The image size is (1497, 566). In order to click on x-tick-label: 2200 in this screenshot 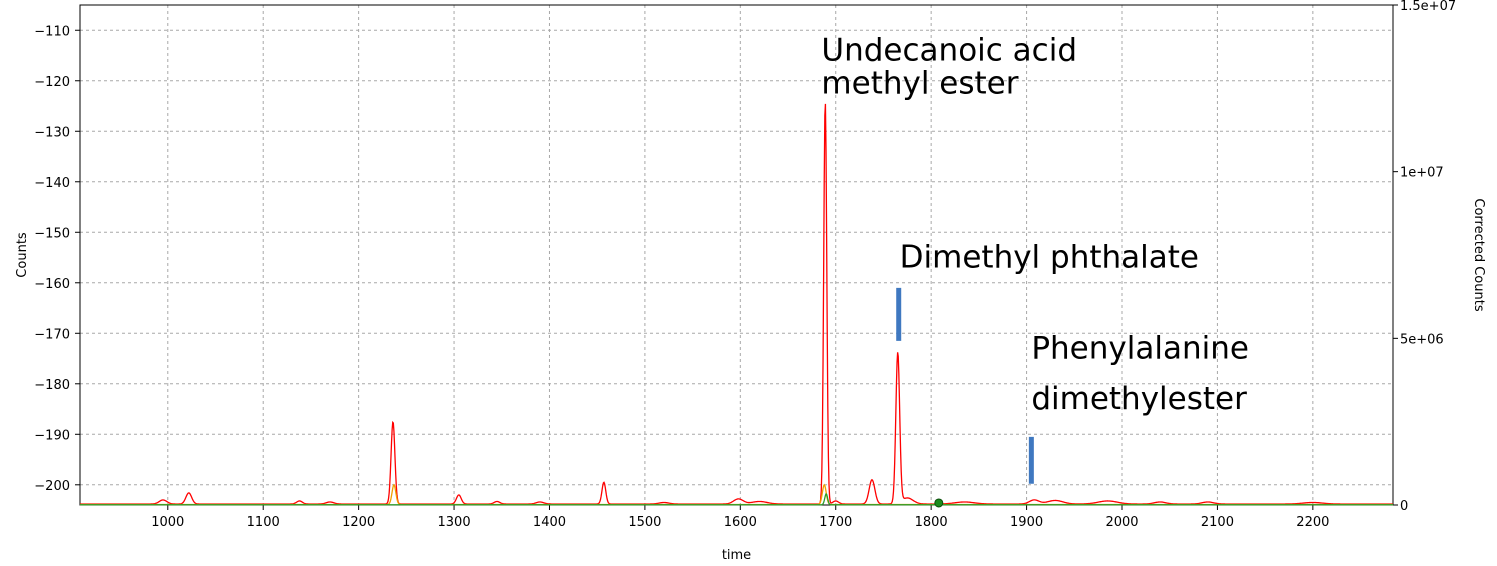, I will do `click(1312, 522)`.